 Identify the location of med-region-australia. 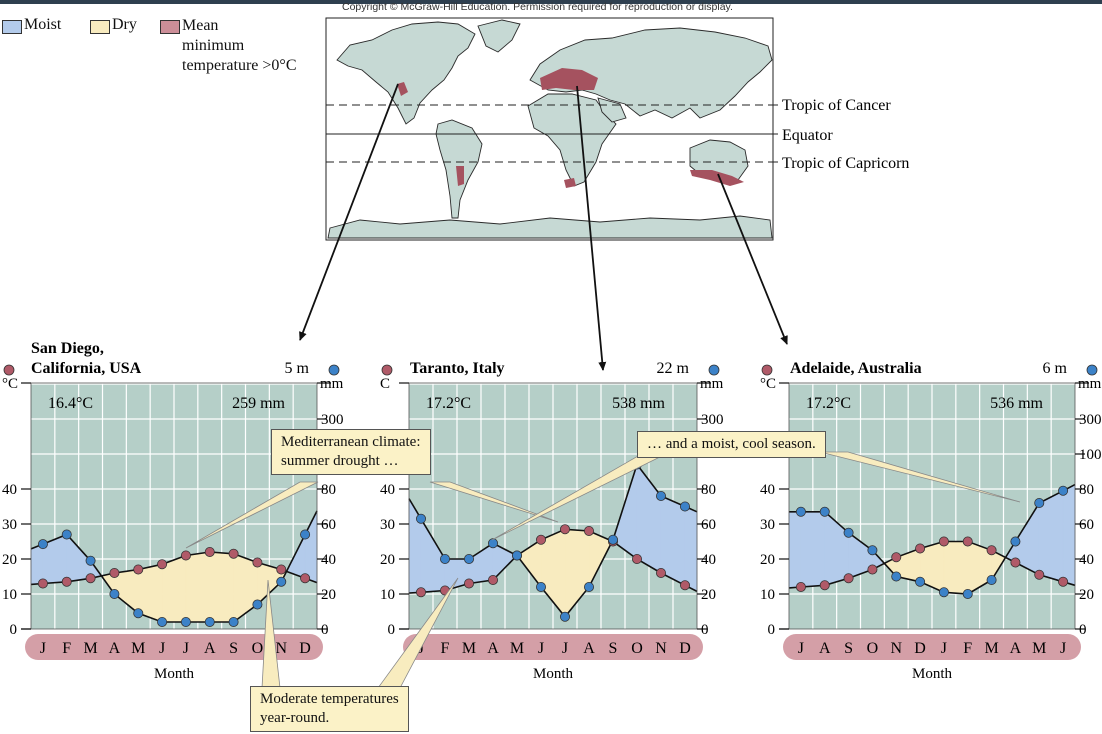
(717, 178).